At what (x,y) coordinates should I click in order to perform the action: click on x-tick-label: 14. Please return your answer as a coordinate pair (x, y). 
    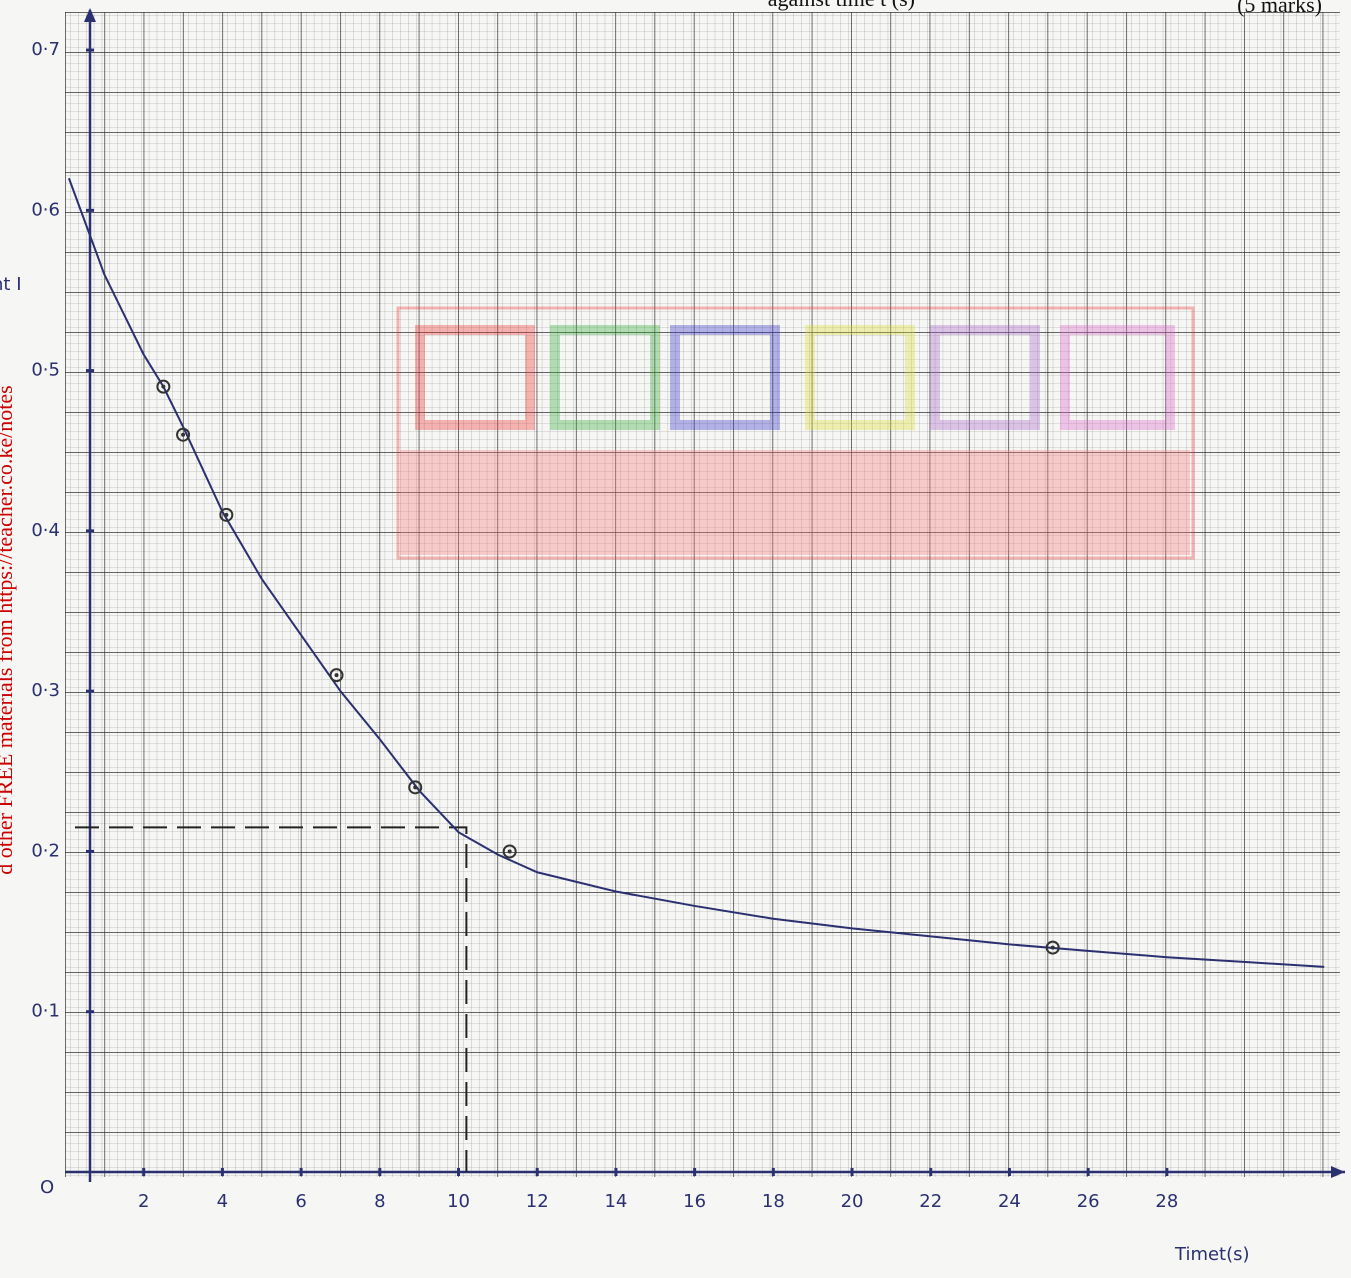
    Looking at the image, I should click on (615, 1201).